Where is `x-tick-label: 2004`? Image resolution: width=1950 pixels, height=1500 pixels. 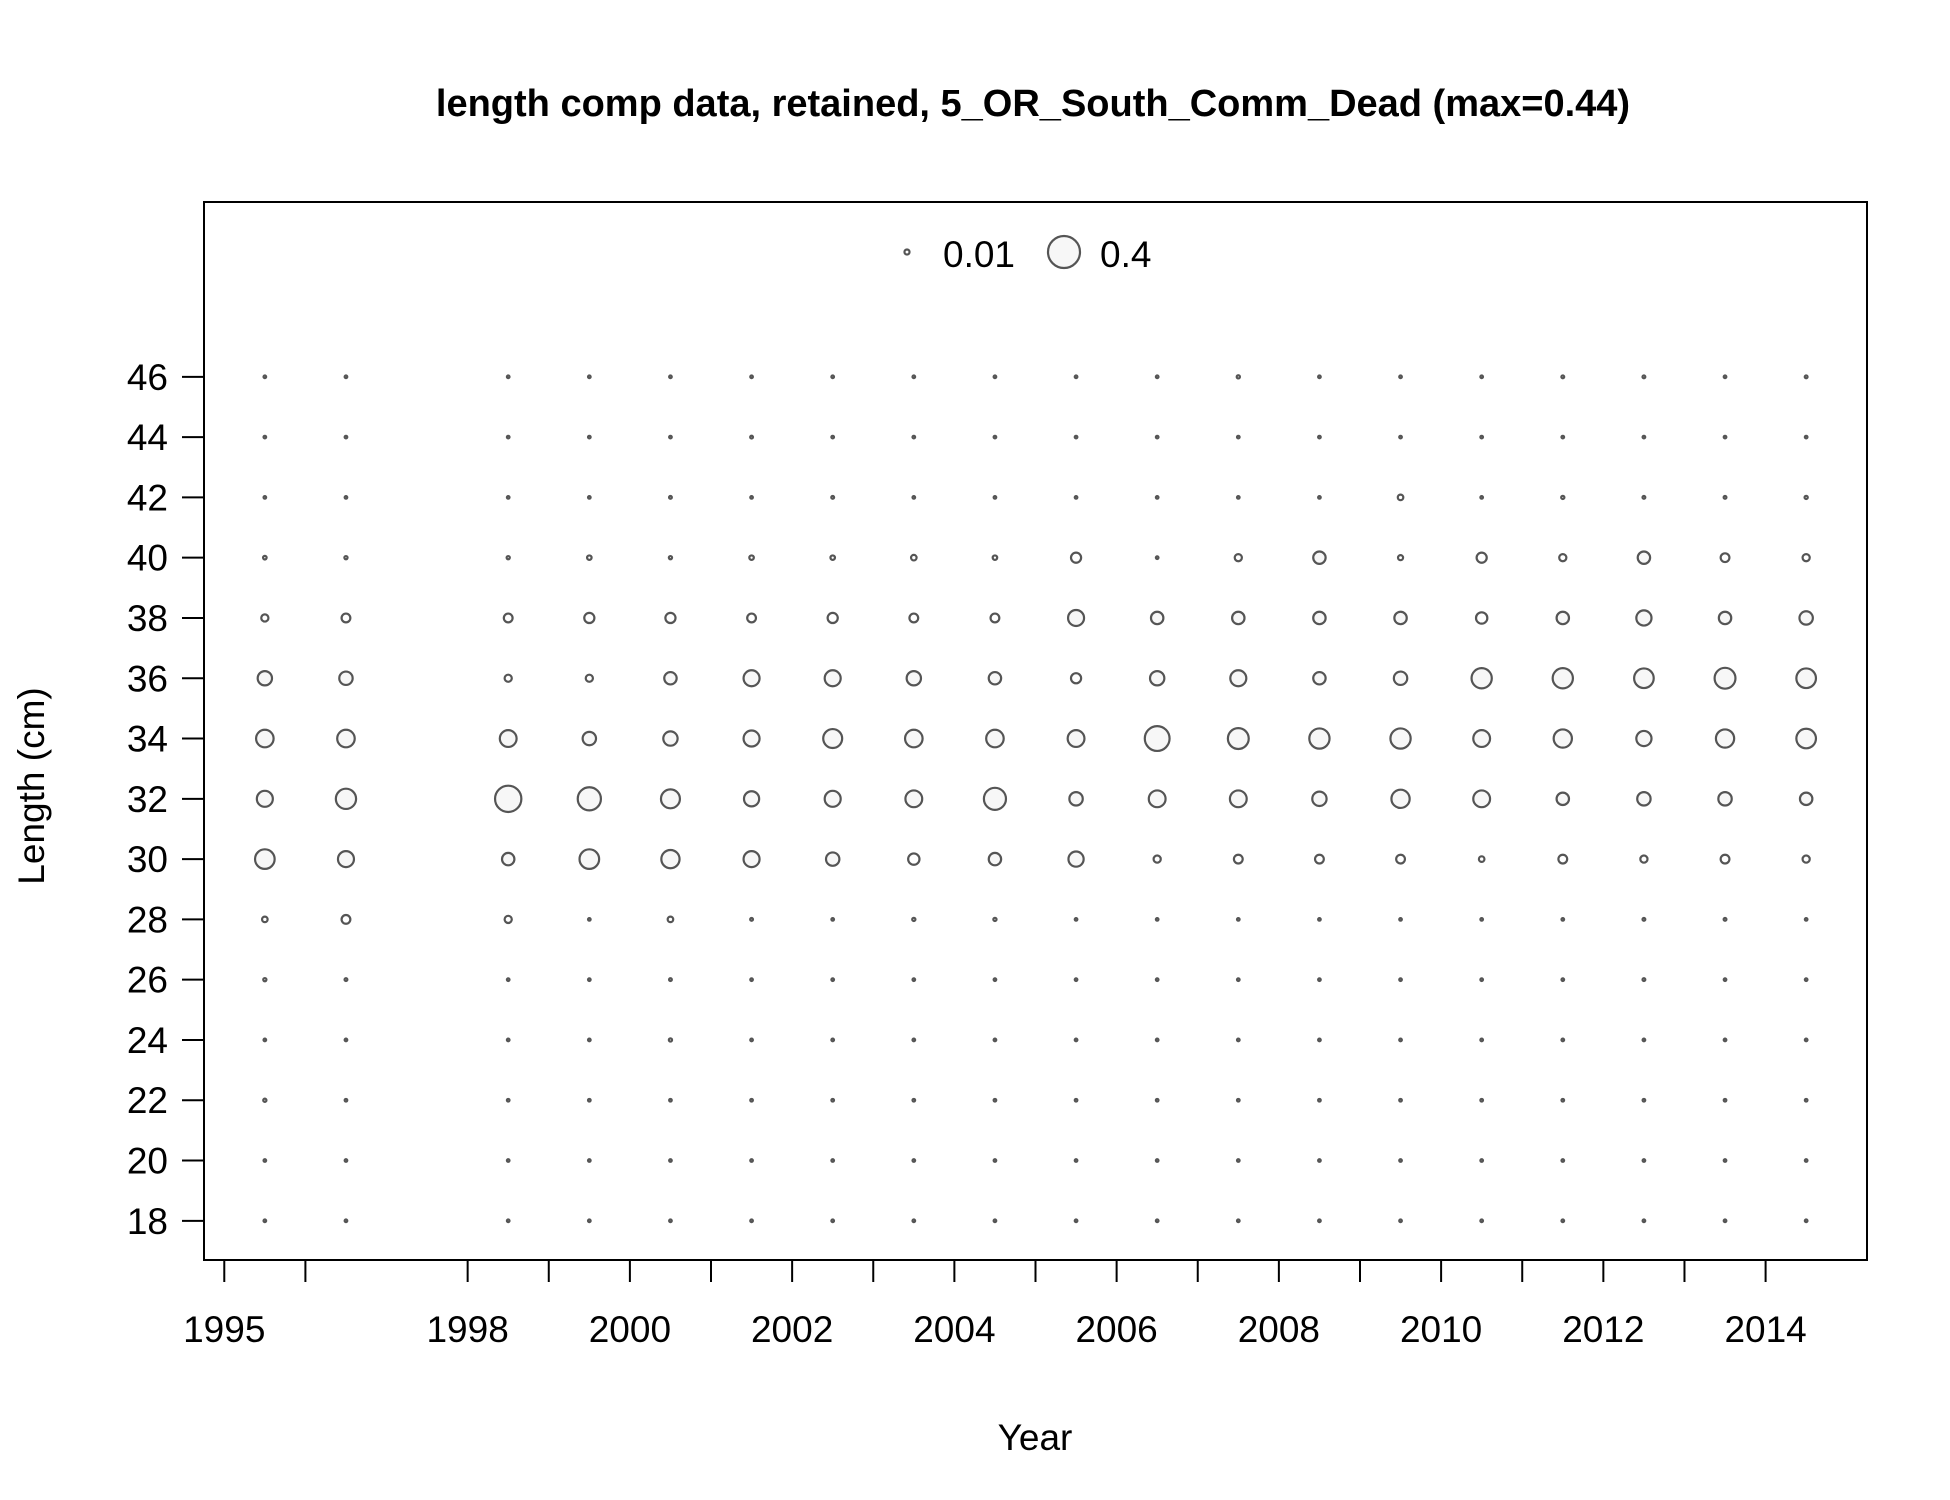
x-tick-label: 2004 is located at coordinates (954, 1329).